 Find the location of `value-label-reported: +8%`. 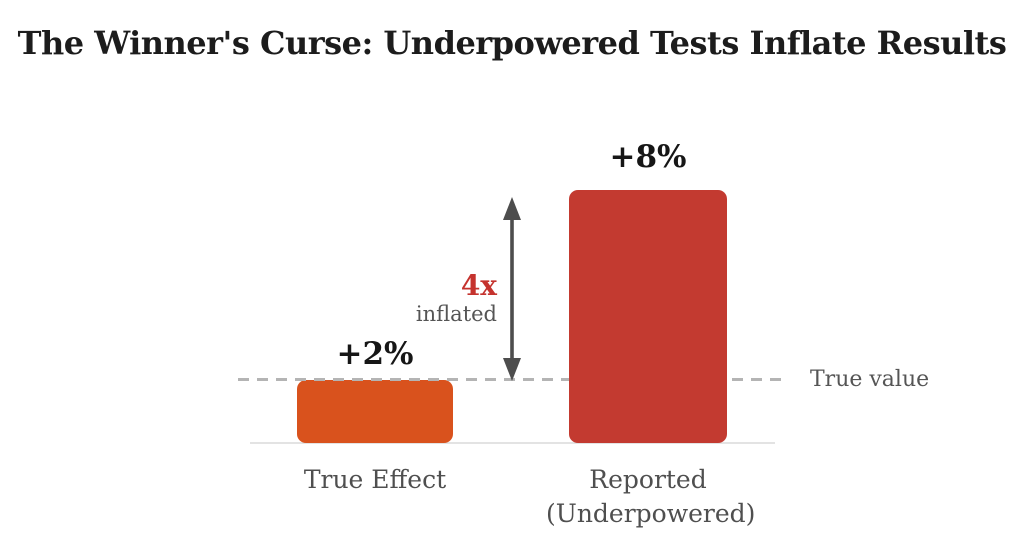

value-label-reported: +8% is located at coordinates (648, 157).